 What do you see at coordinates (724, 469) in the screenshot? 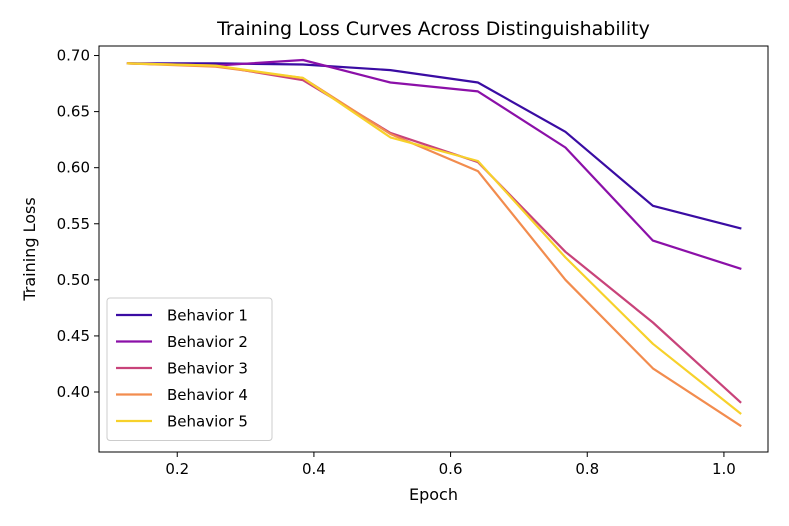
I see `x-tick-label: 1.0` at bounding box center [724, 469].